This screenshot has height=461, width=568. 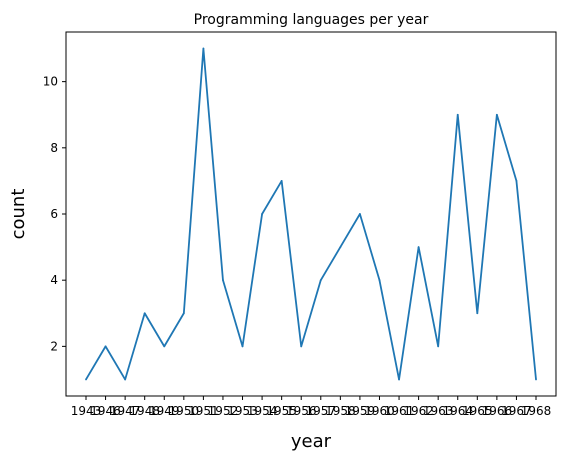 What do you see at coordinates (311, 441) in the screenshot?
I see `x-axis-label: year` at bounding box center [311, 441].